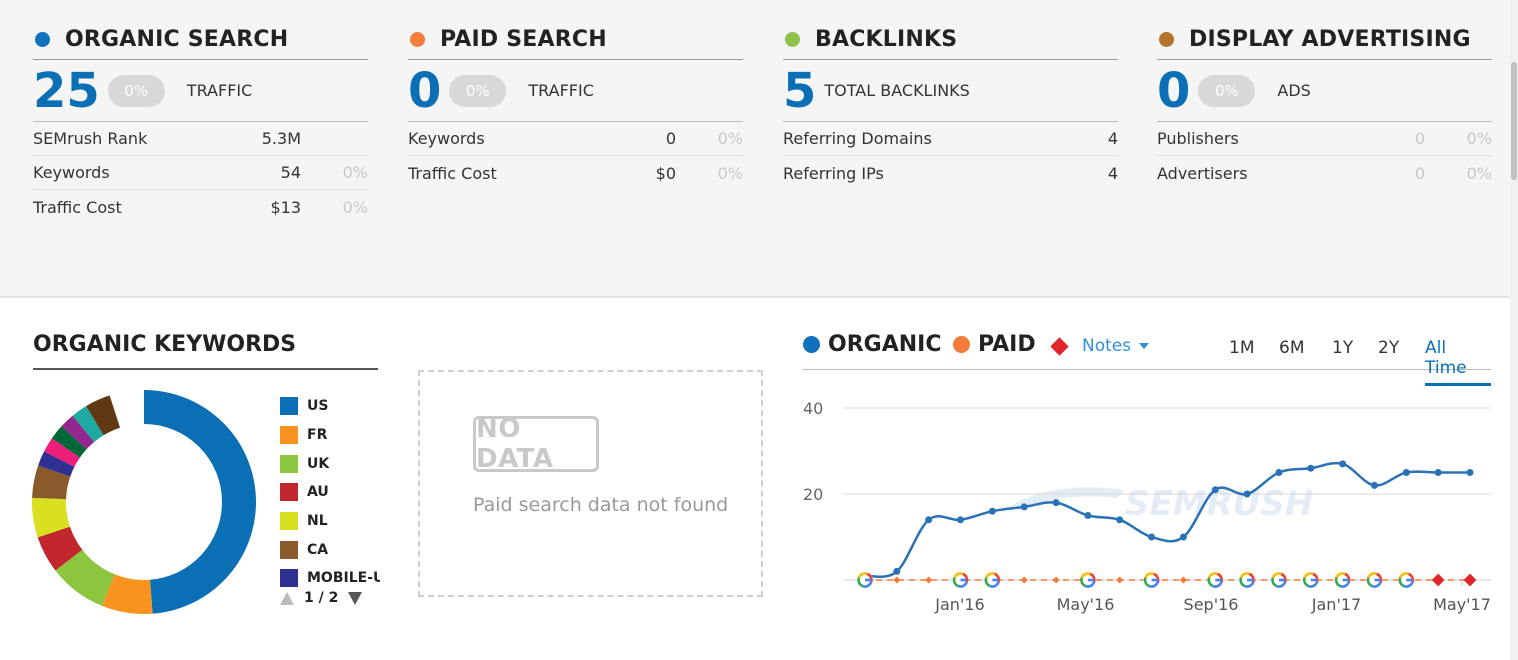  What do you see at coordinates (343, 578) in the screenshot?
I see `legend-label: MOBILE-US` at bounding box center [343, 578].